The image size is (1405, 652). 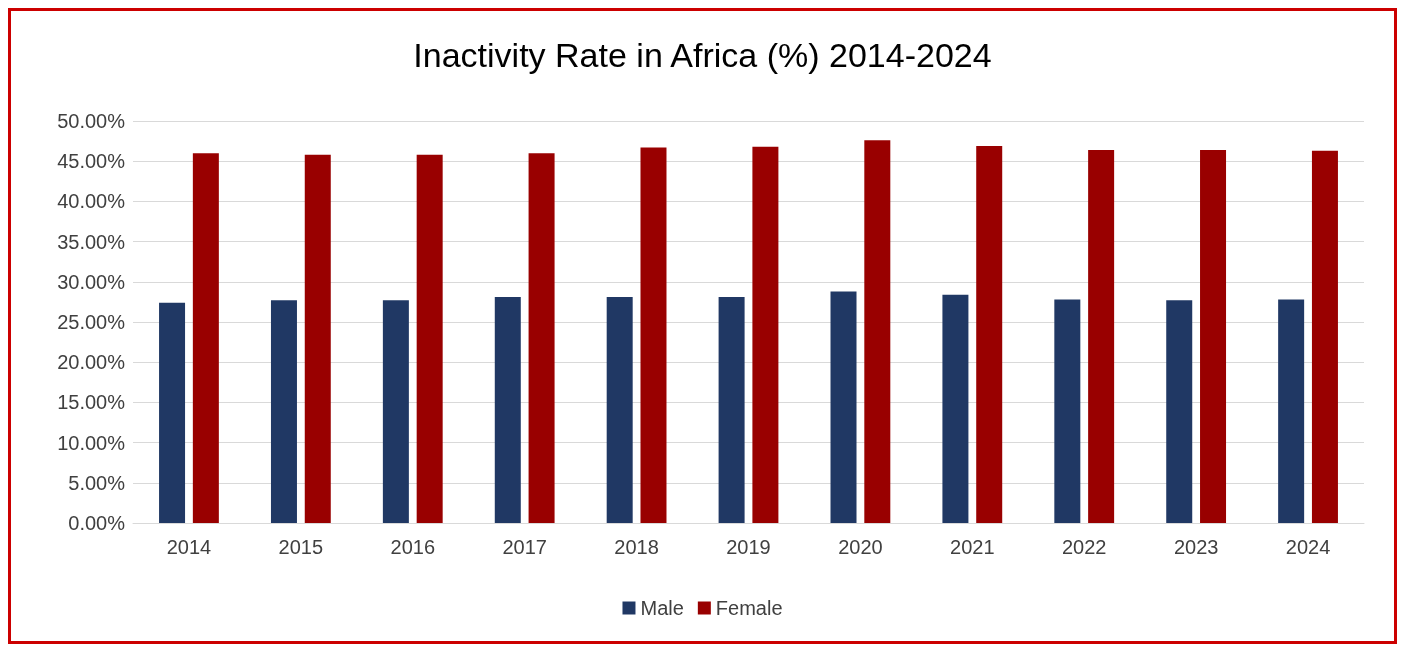 I want to click on x-tick-label: 2023, so click(x=1196, y=547).